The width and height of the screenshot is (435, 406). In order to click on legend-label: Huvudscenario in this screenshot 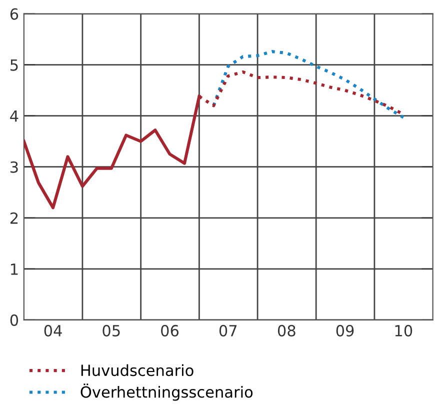, I will do `click(137, 370)`.